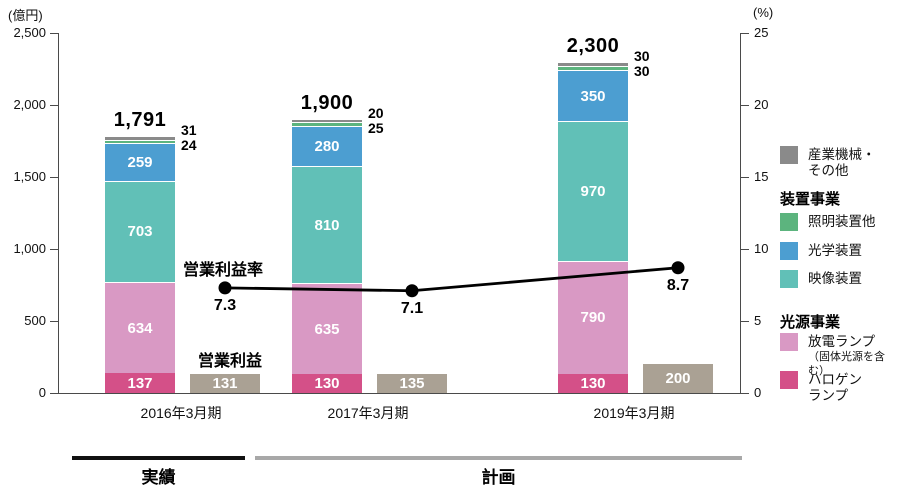 This screenshot has width=900, height=500. I want to click on left-axis-tick-label: 1,500, so click(29, 176).